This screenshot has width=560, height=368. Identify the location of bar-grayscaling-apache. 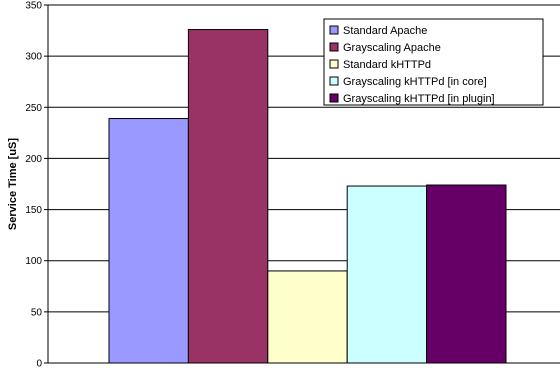
(228, 196).